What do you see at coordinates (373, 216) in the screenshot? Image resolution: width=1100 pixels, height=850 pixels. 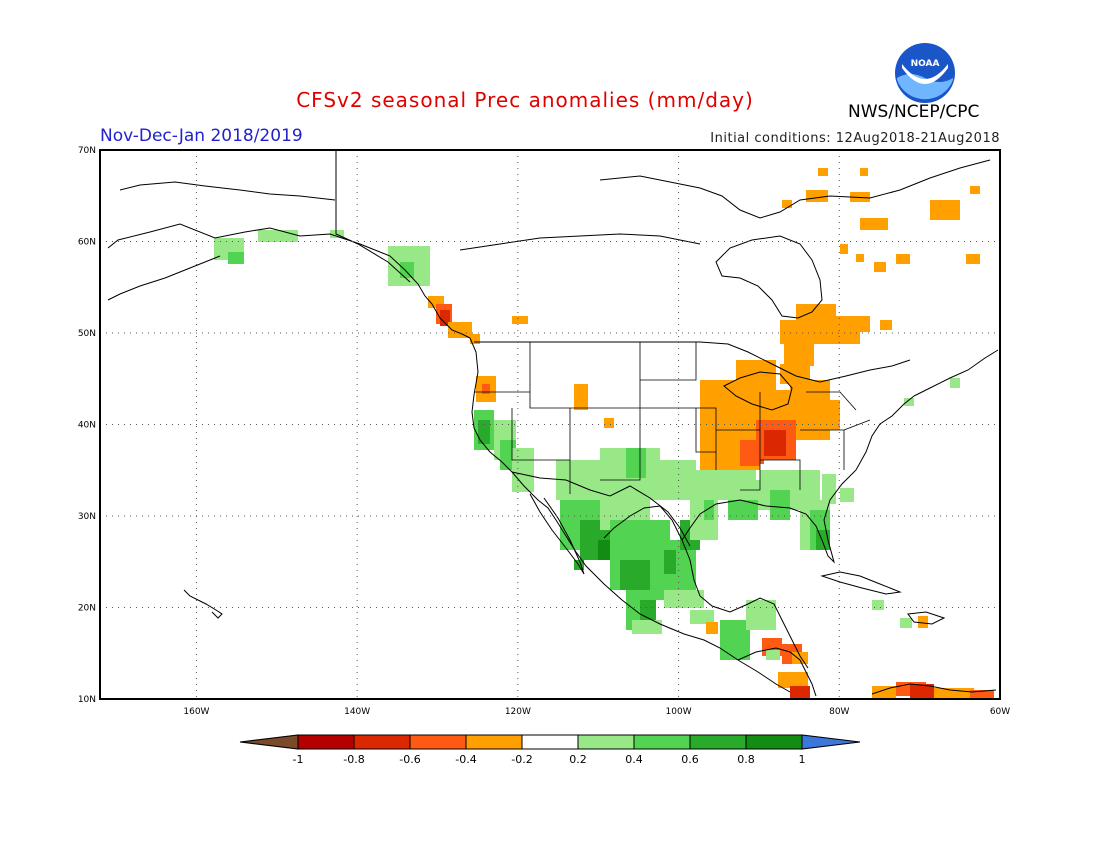 I see `alaska-canada-border` at bounding box center [373, 216].